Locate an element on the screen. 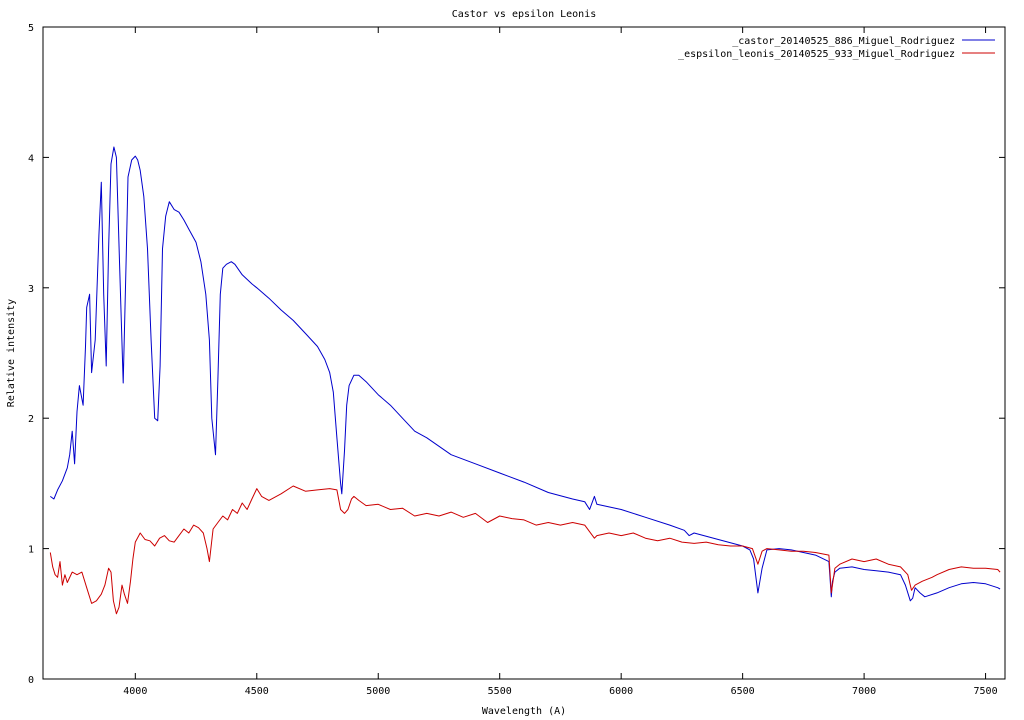  y-tick-label: 4 is located at coordinates (31, 158).